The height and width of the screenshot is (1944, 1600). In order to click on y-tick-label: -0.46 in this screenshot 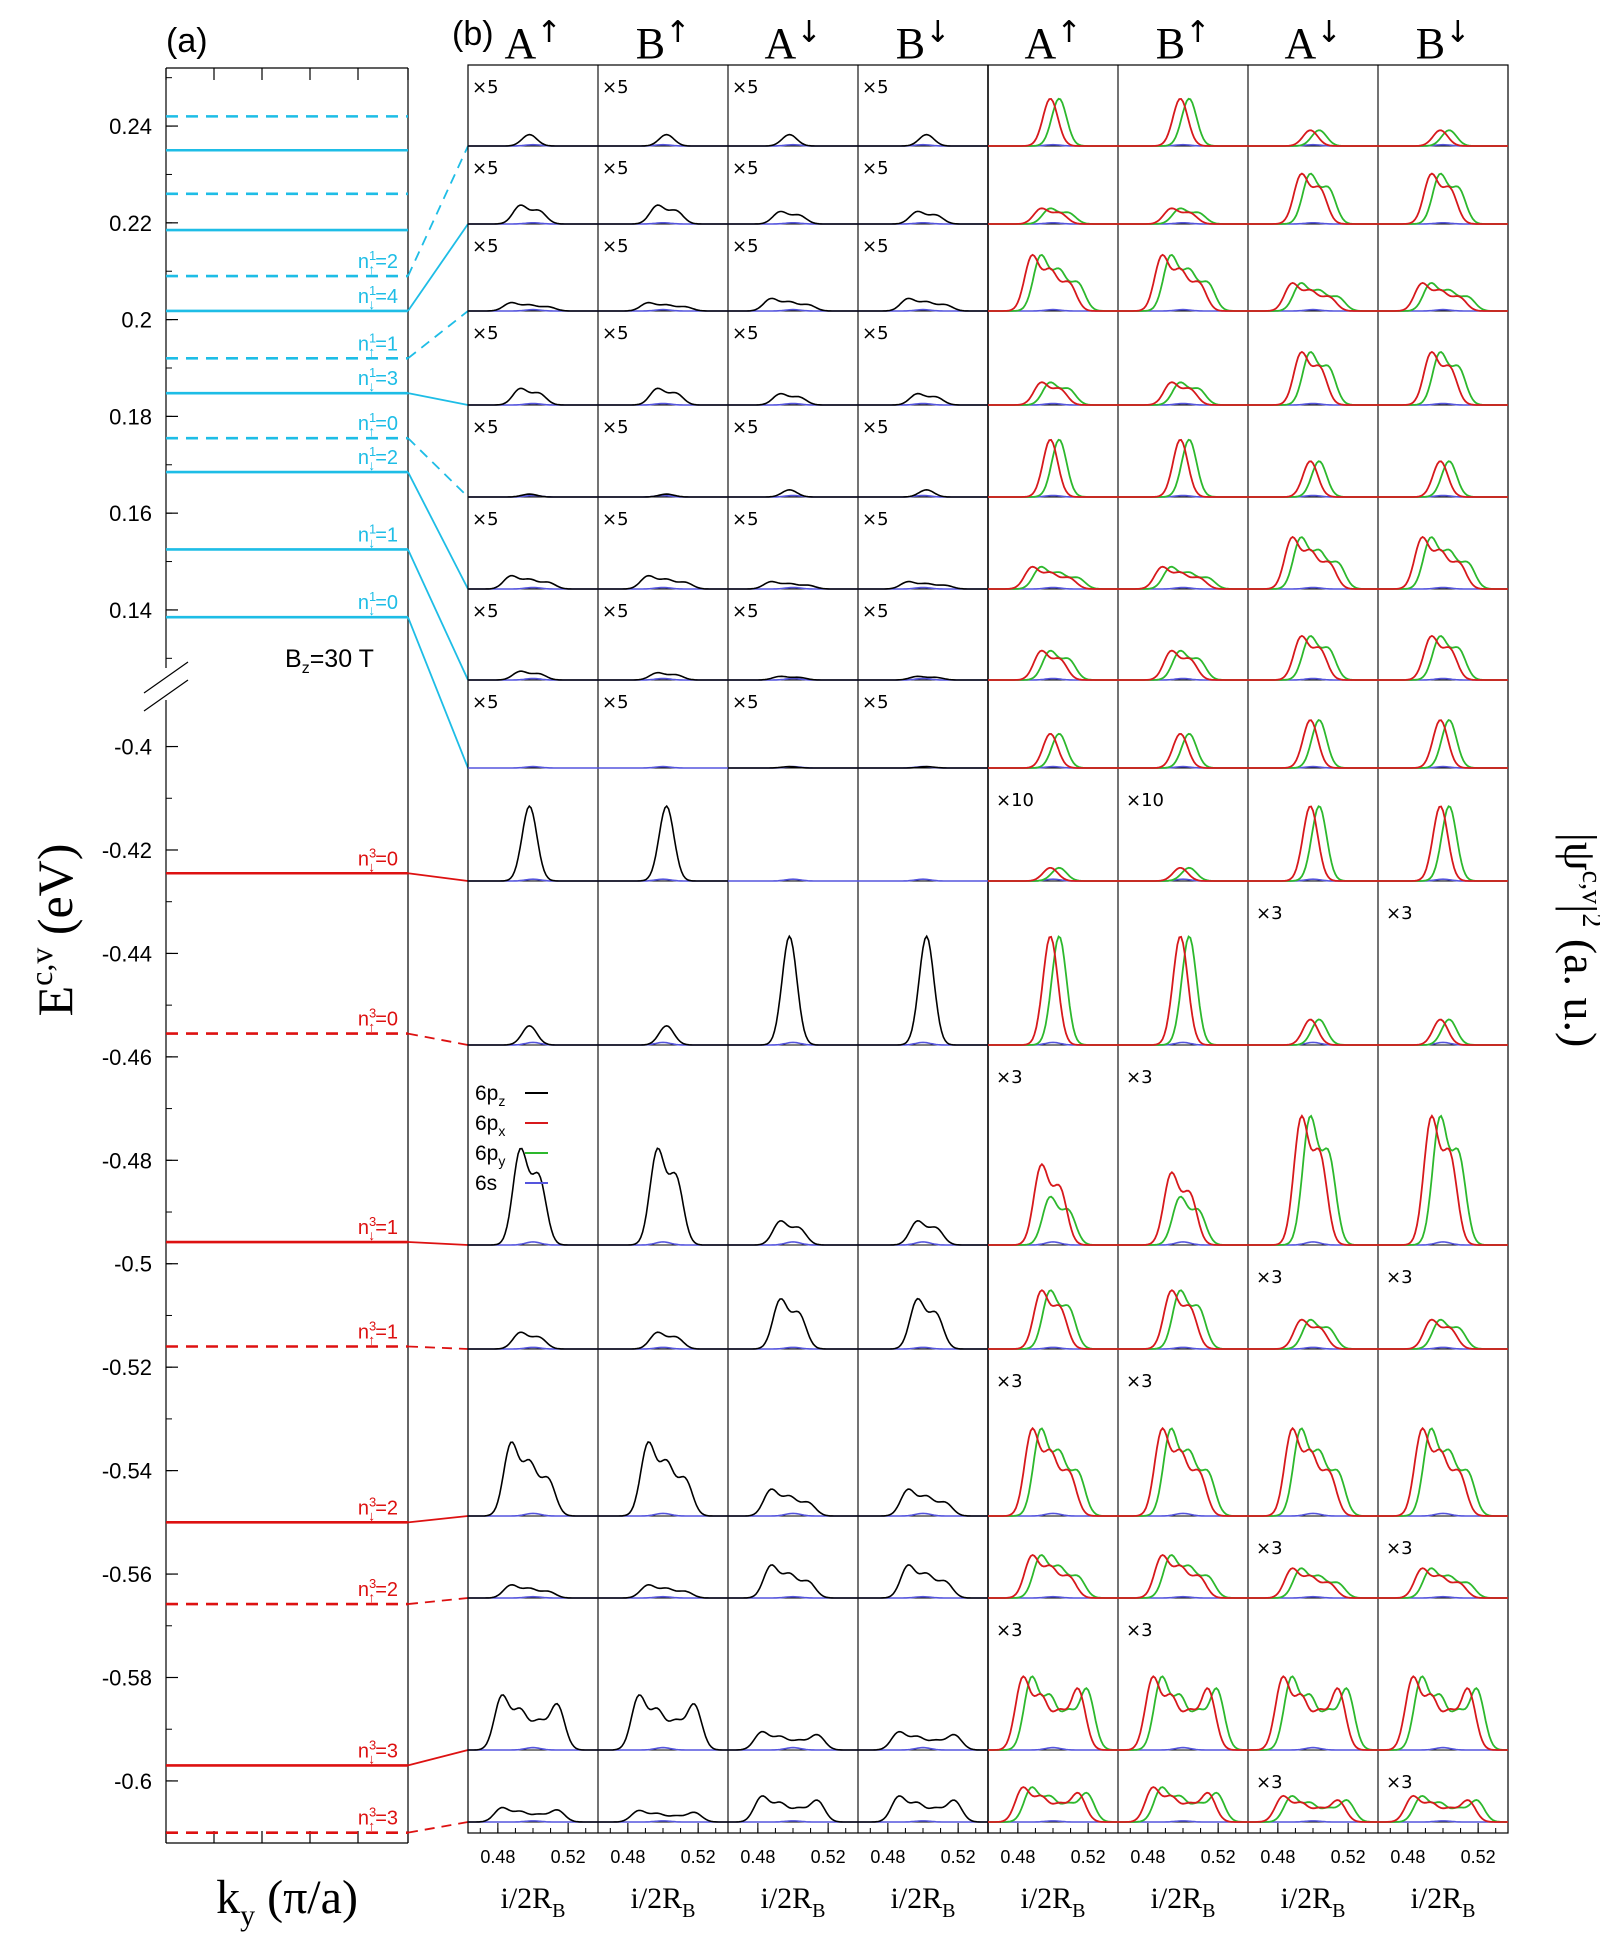, I will do `click(127, 1057)`.